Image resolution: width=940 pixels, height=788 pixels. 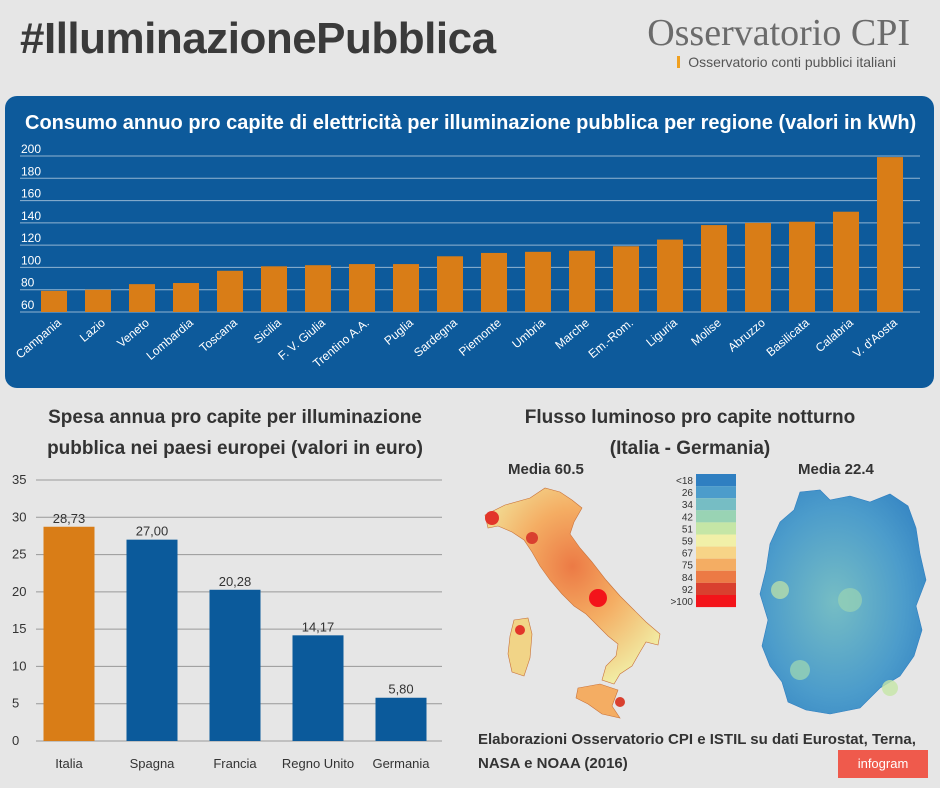 I want to click on y-tick-label: 10, so click(x=19, y=665).